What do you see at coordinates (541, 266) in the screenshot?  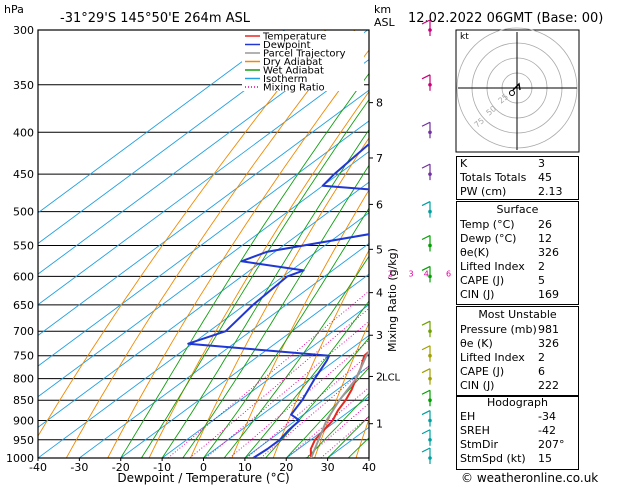 I see `table-row-value: 2` at bounding box center [541, 266].